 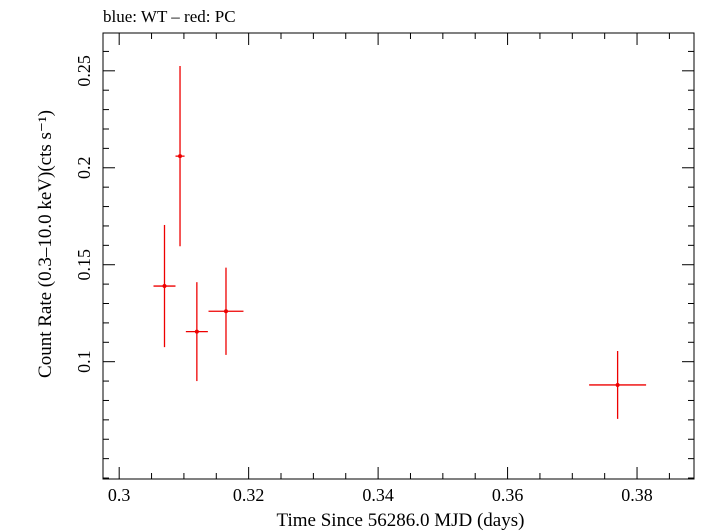 What do you see at coordinates (119, 495) in the screenshot?
I see `x-tick-label: 0.3` at bounding box center [119, 495].